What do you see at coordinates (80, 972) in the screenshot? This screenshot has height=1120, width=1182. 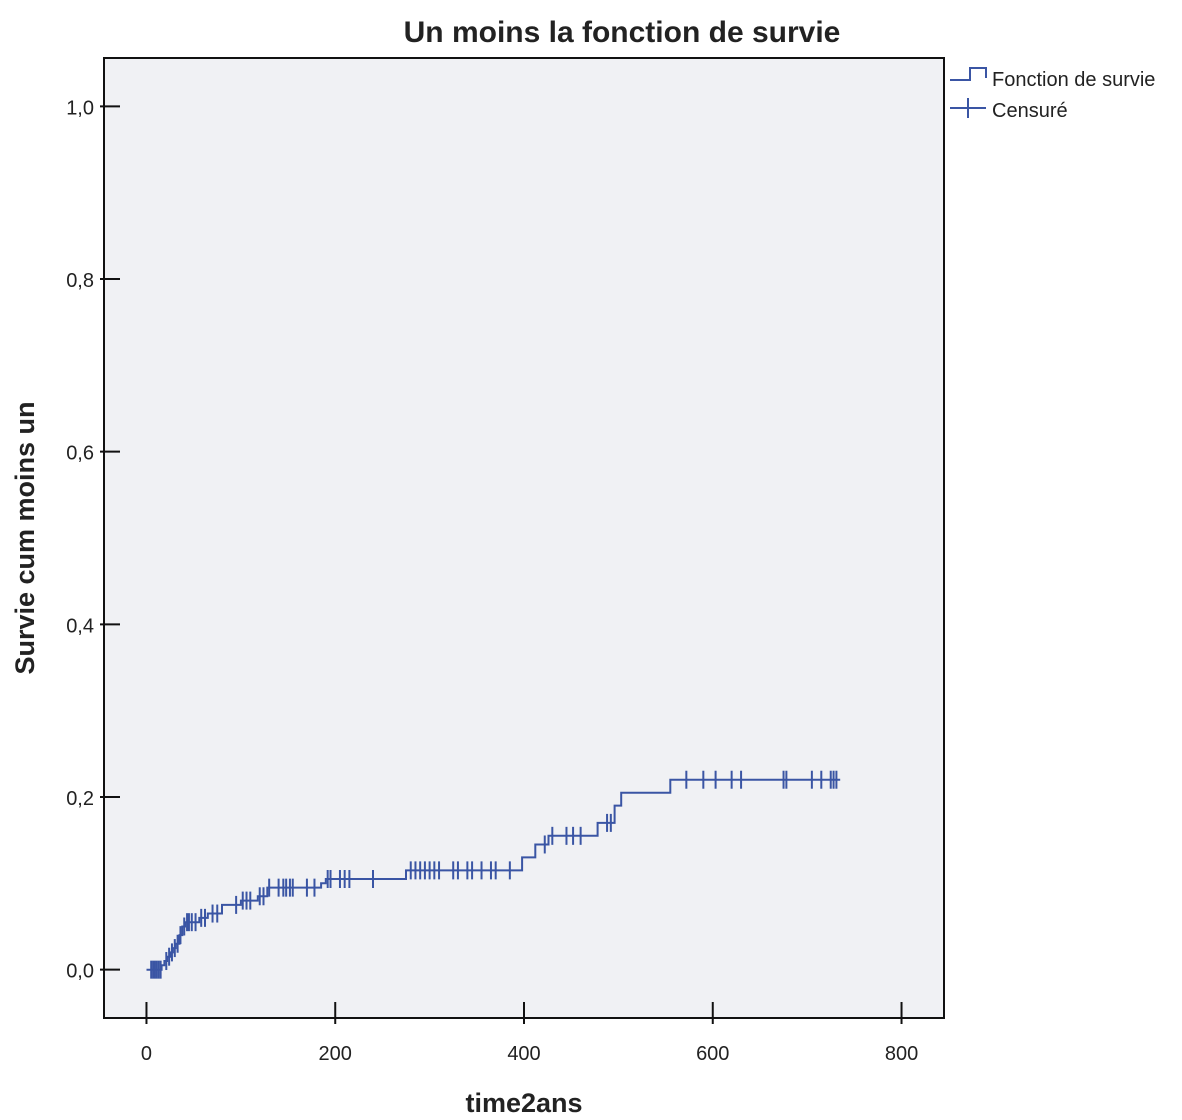 I see `y-tick-label: 0,0` at bounding box center [80, 972].